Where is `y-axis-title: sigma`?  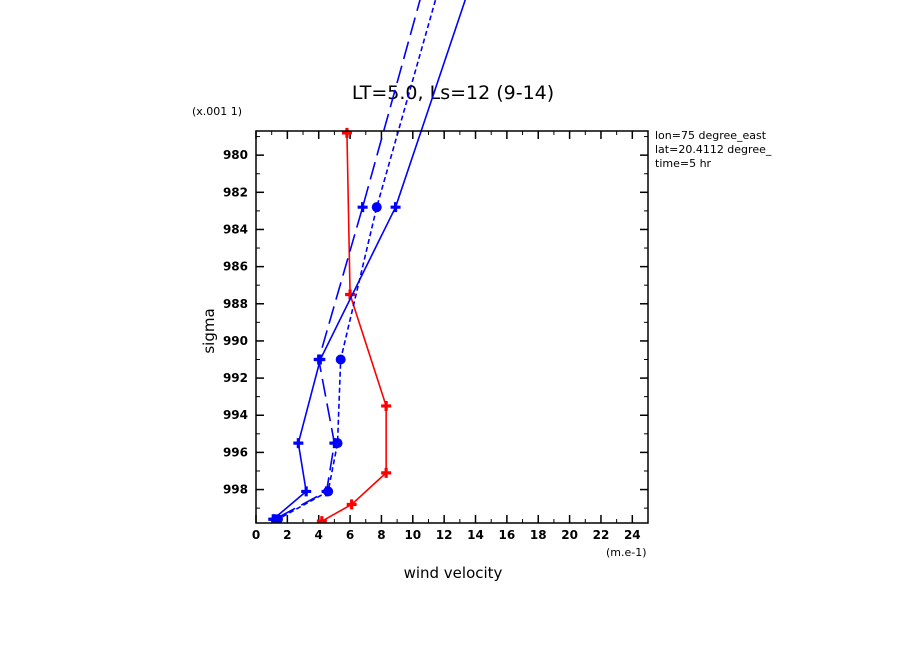
y-axis-title: sigma is located at coordinates (209, 330).